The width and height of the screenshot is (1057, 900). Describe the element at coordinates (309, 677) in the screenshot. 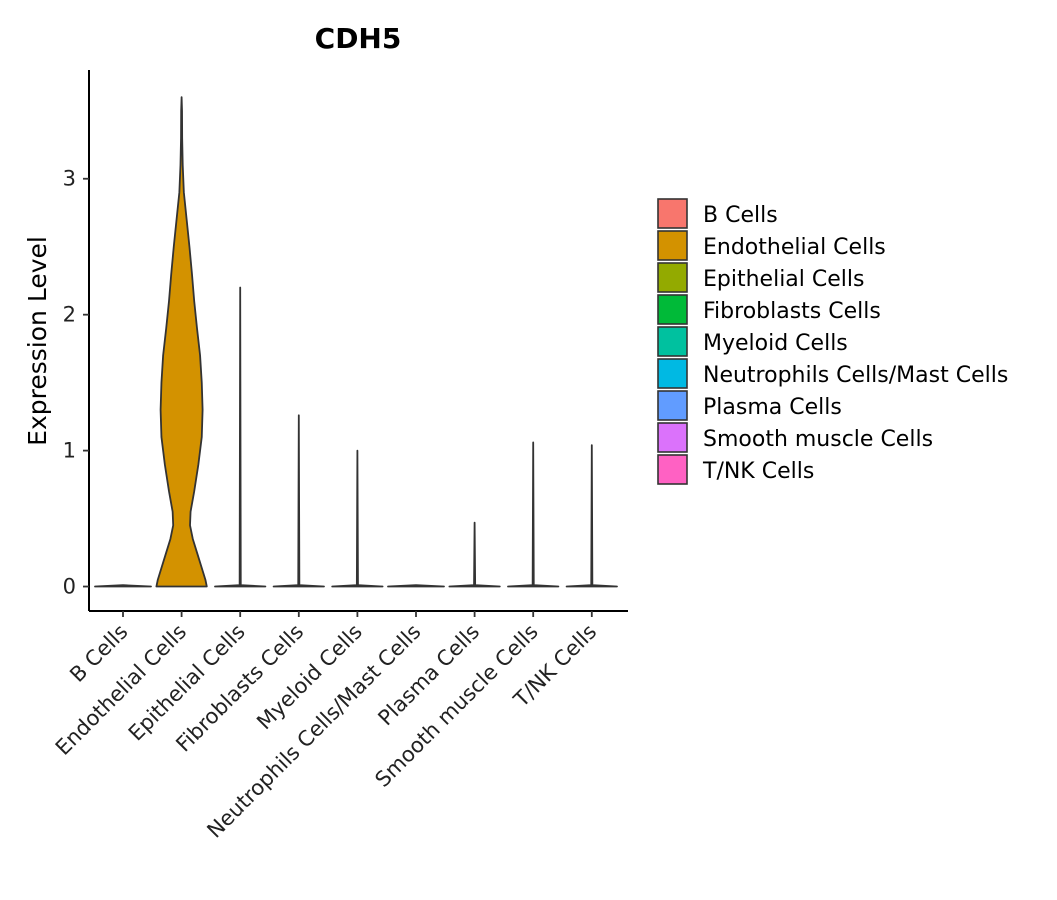

I see `x-tick-label: Myeloid Cells` at that location.